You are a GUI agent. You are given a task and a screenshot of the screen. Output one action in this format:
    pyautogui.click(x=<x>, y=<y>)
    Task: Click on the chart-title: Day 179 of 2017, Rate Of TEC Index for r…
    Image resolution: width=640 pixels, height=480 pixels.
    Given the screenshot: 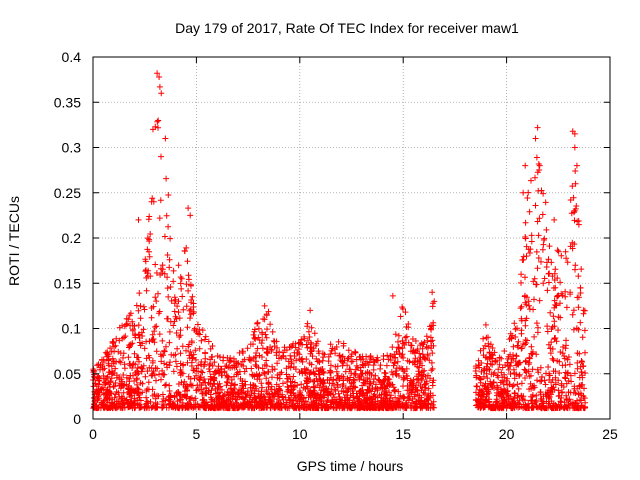 What is the action you would take?
    pyautogui.click(x=347, y=28)
    